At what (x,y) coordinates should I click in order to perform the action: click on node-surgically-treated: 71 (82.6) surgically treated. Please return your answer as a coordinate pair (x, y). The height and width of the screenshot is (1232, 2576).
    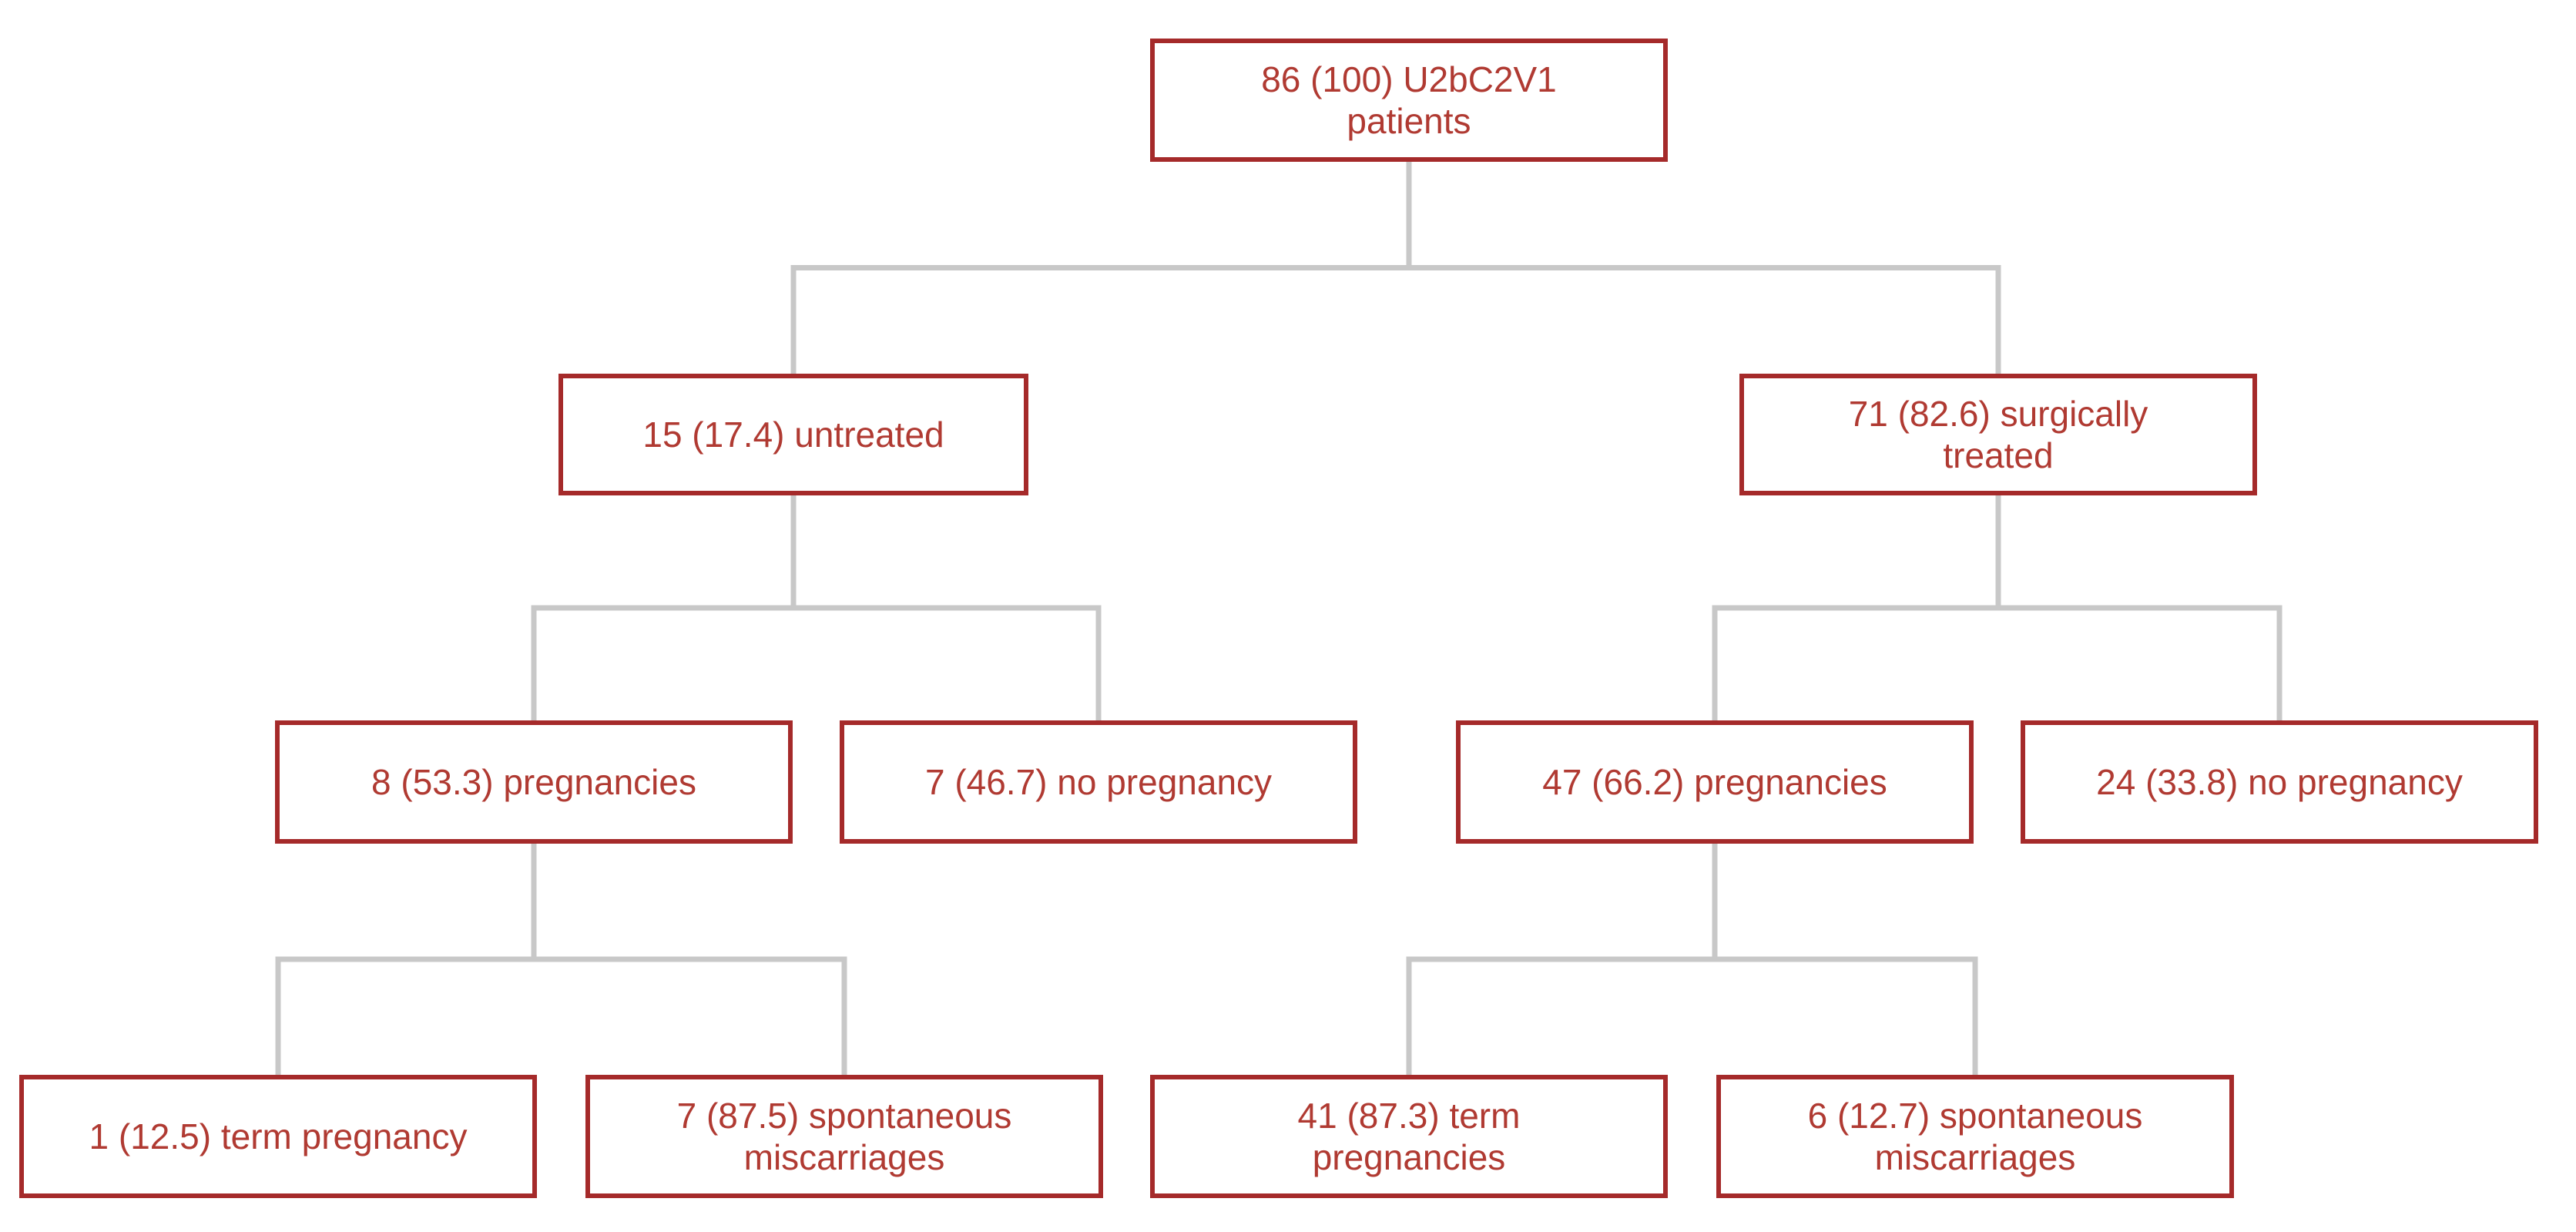
    Looking at the image, I should click on (1998, 435).